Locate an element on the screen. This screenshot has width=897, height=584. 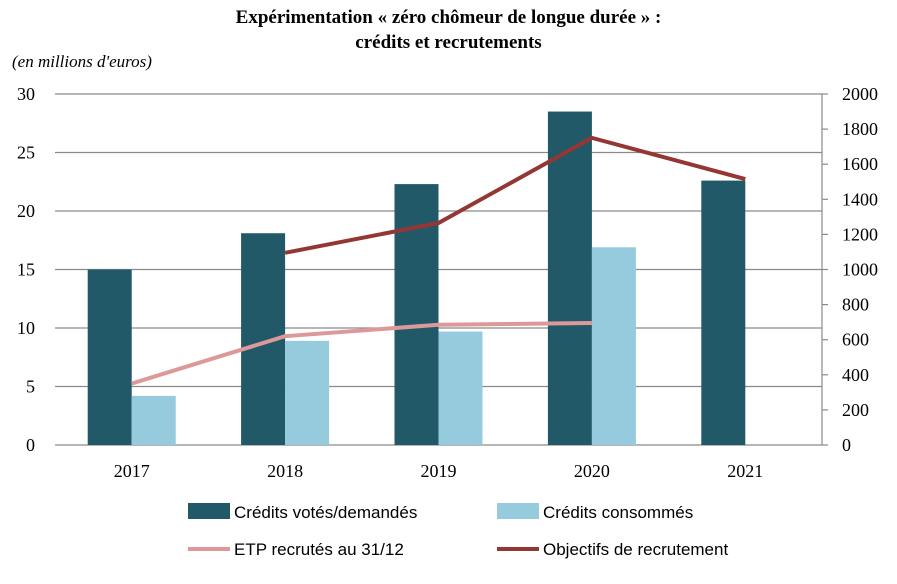
legend-label: Objectifs de recrutement is located at coordinates (635, 549).